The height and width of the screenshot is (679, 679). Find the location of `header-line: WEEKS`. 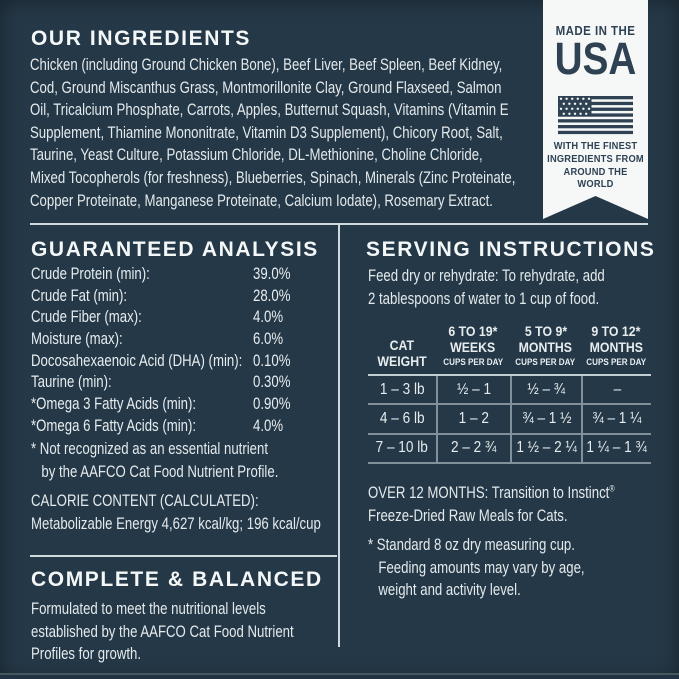

header-line: WEEKS is located at coordinates (473, 346).